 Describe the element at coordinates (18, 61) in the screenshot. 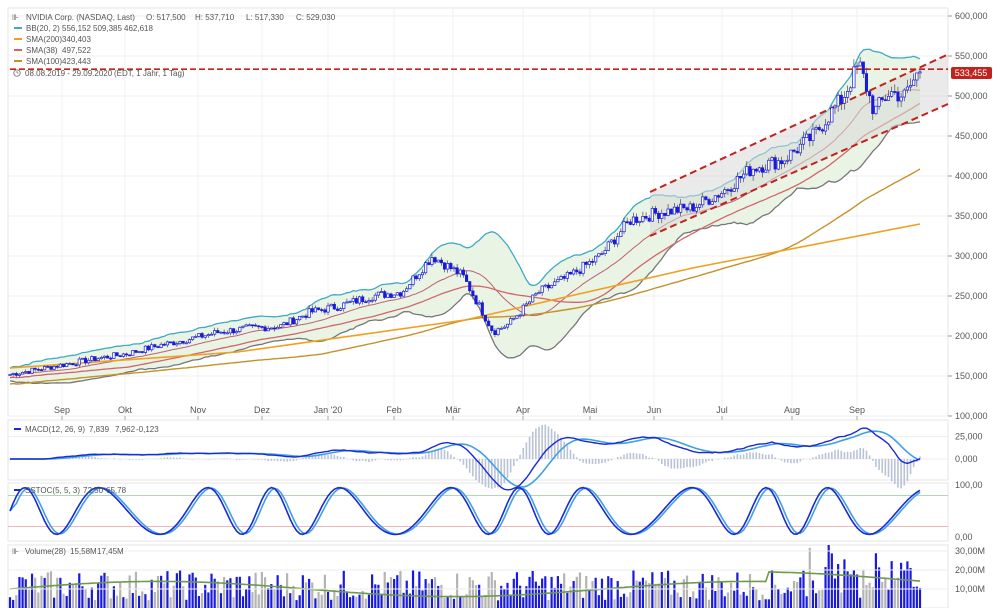

I see `sma100-swatch` at that location.